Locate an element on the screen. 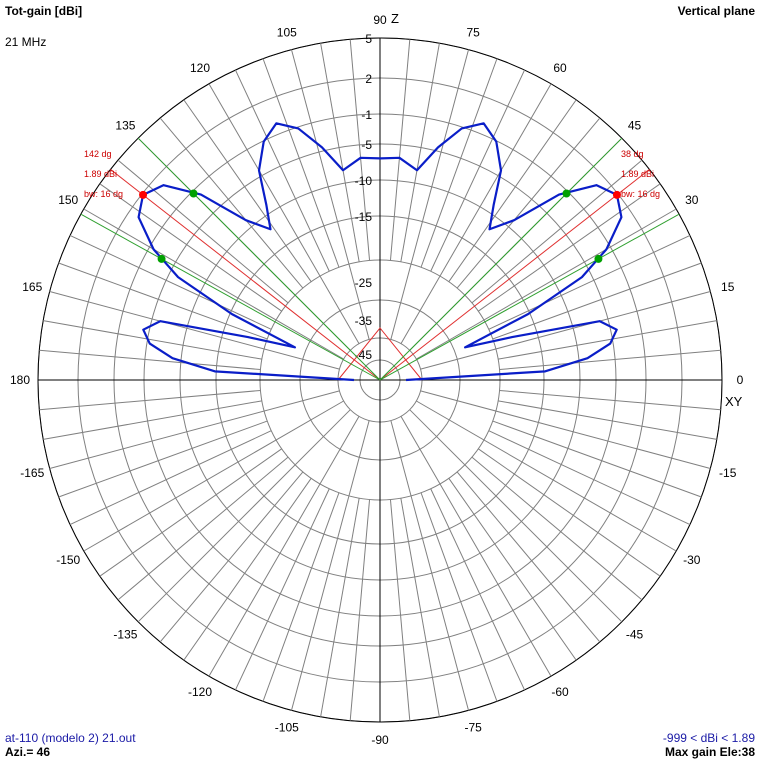 This screenshot has height=761, width=761. angle-tick-label: 150 is located at coordinates (68, 200).